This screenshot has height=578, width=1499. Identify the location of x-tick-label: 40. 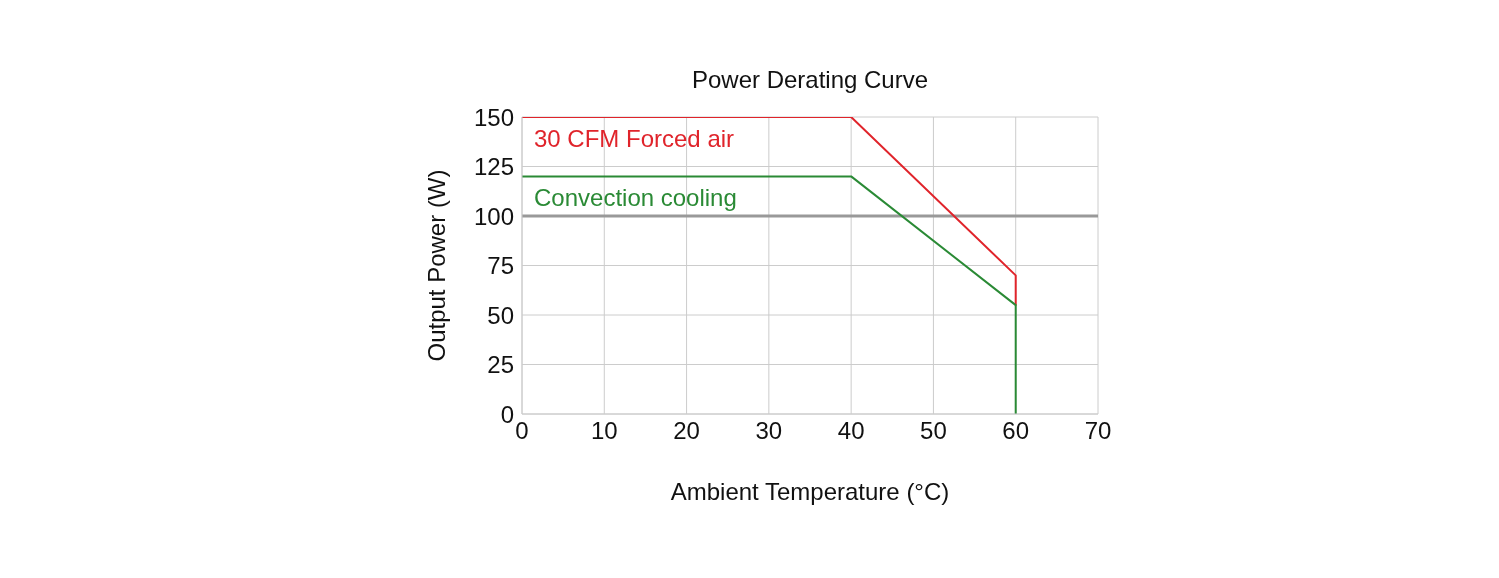
(851, 431).